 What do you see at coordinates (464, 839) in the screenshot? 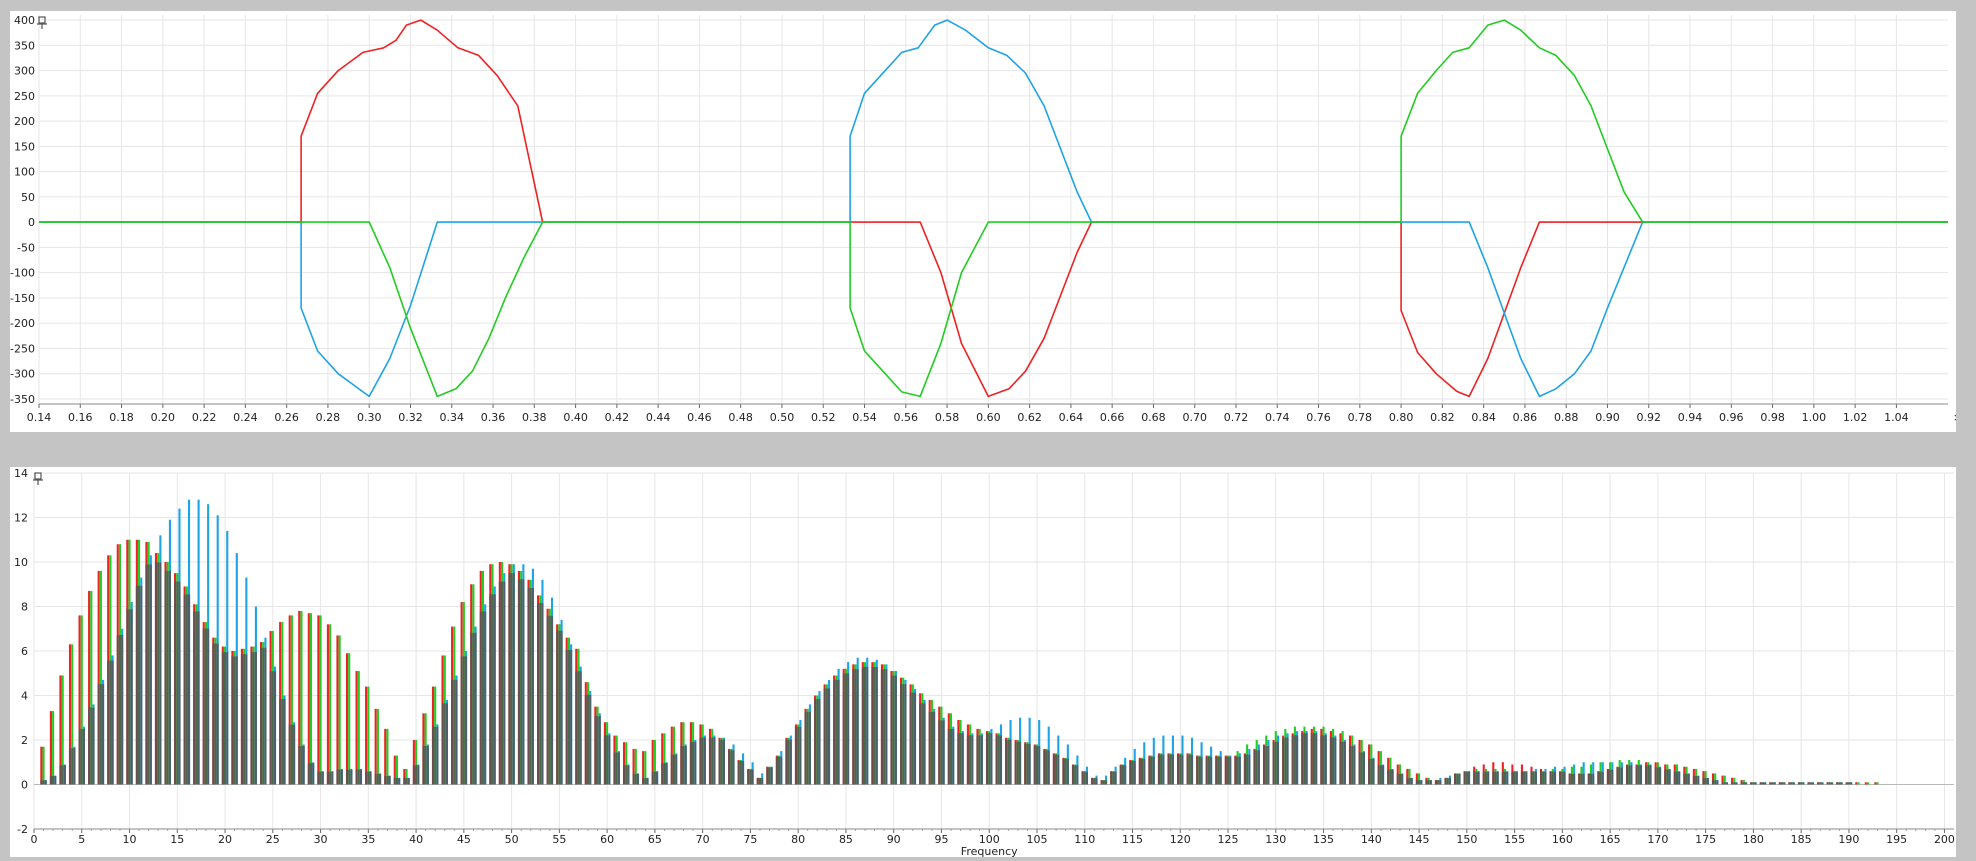
I see `x-tick-label: 45` at bounding box center [464, 839].